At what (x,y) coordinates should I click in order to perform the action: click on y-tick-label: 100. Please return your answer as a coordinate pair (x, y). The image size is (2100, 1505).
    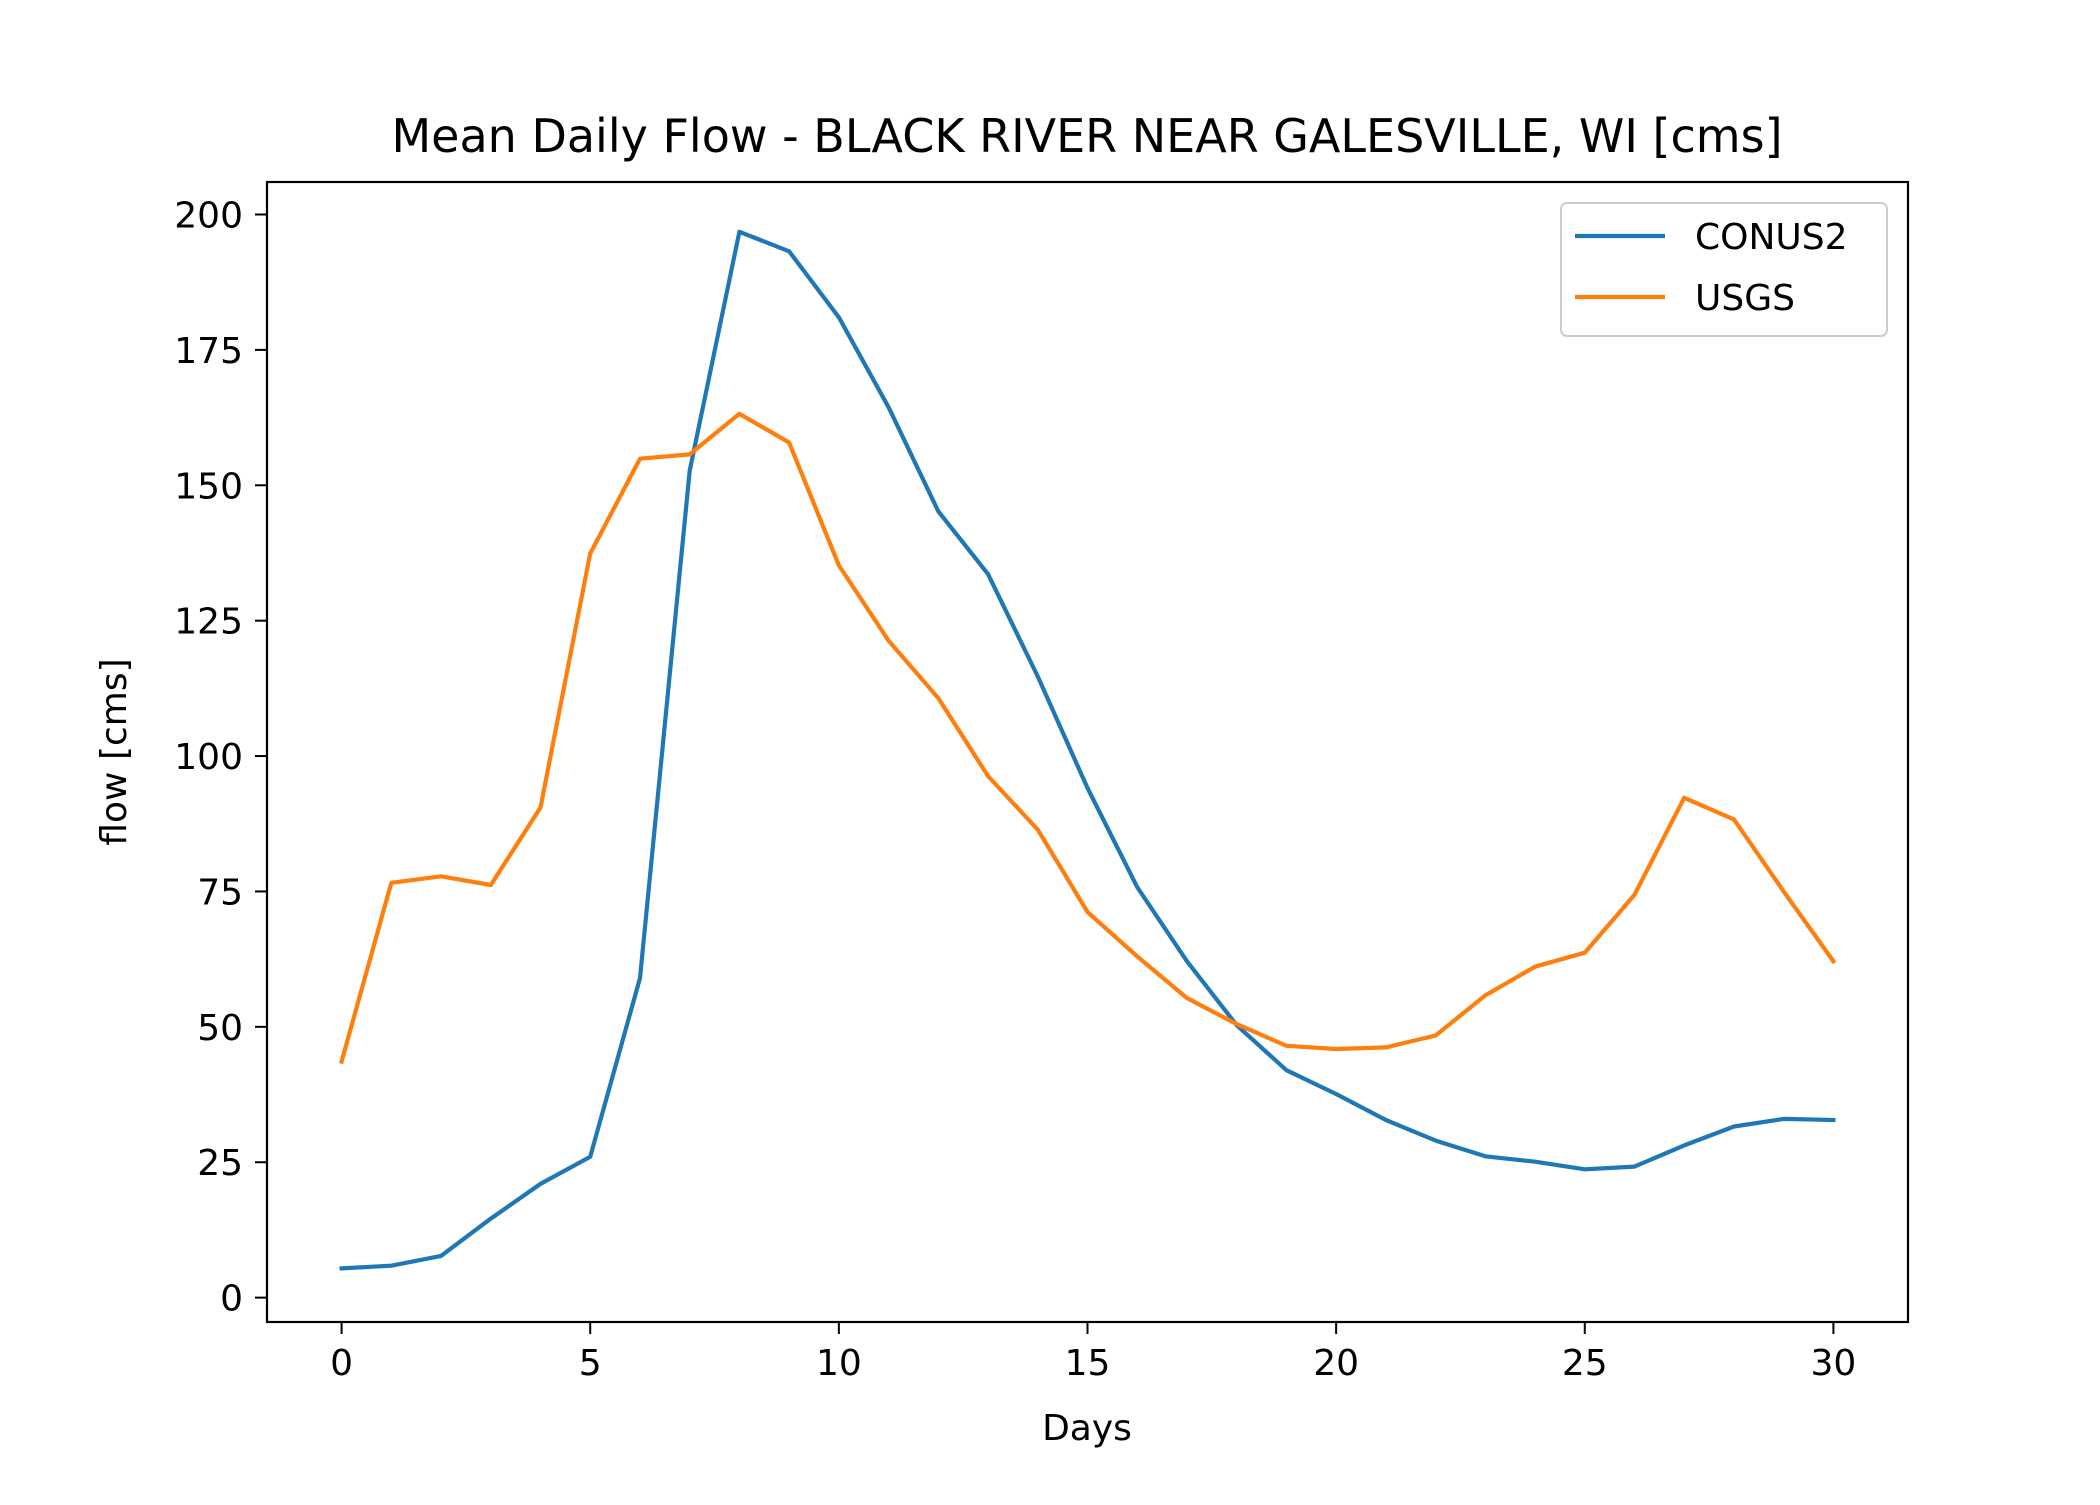
    Looking at the image, I should click on (208, 757).